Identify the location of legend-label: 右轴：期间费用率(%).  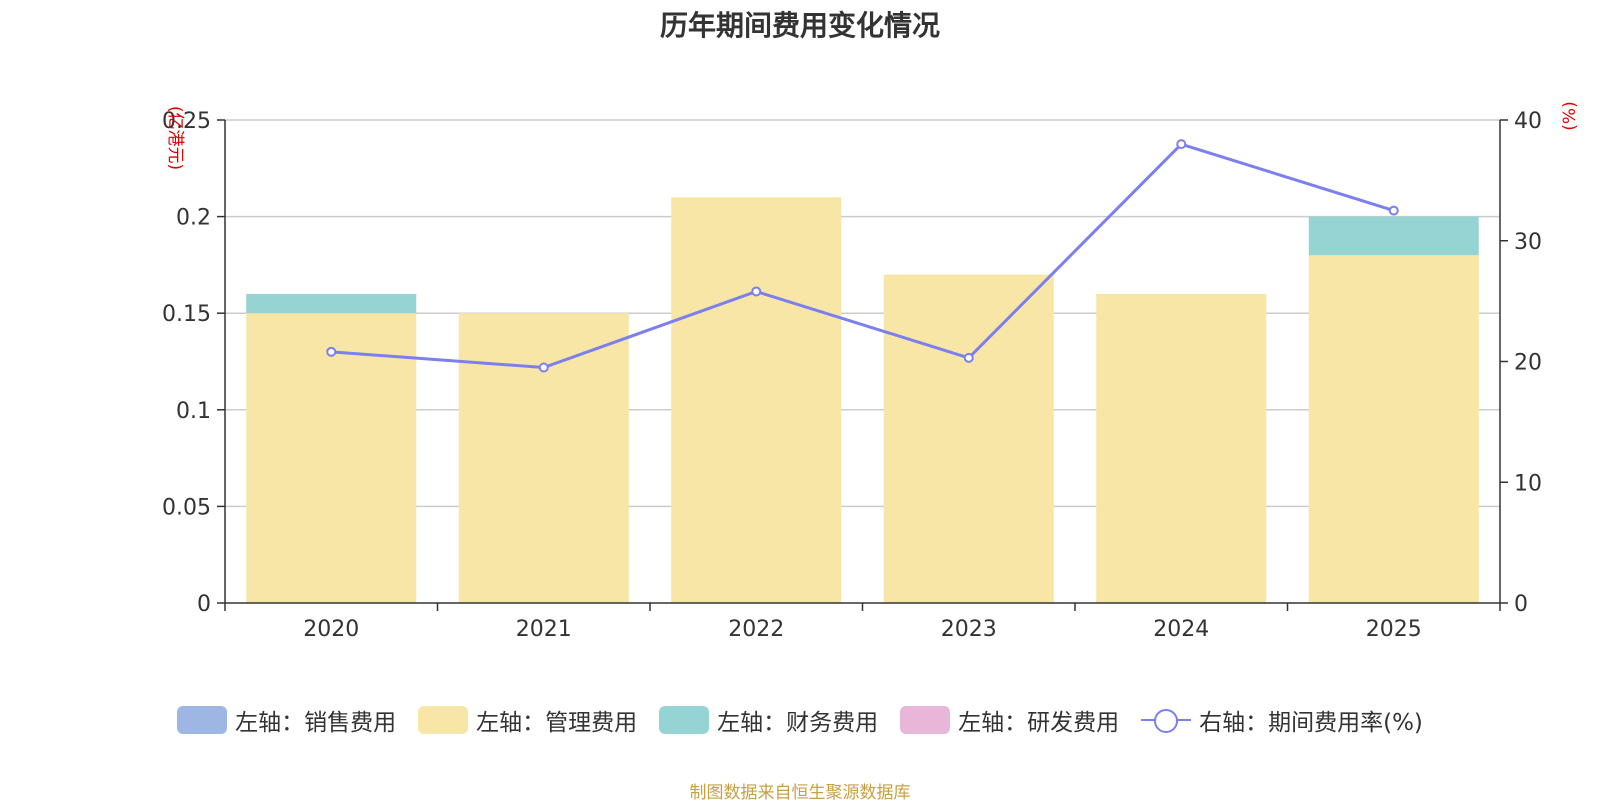
(1311, 723).